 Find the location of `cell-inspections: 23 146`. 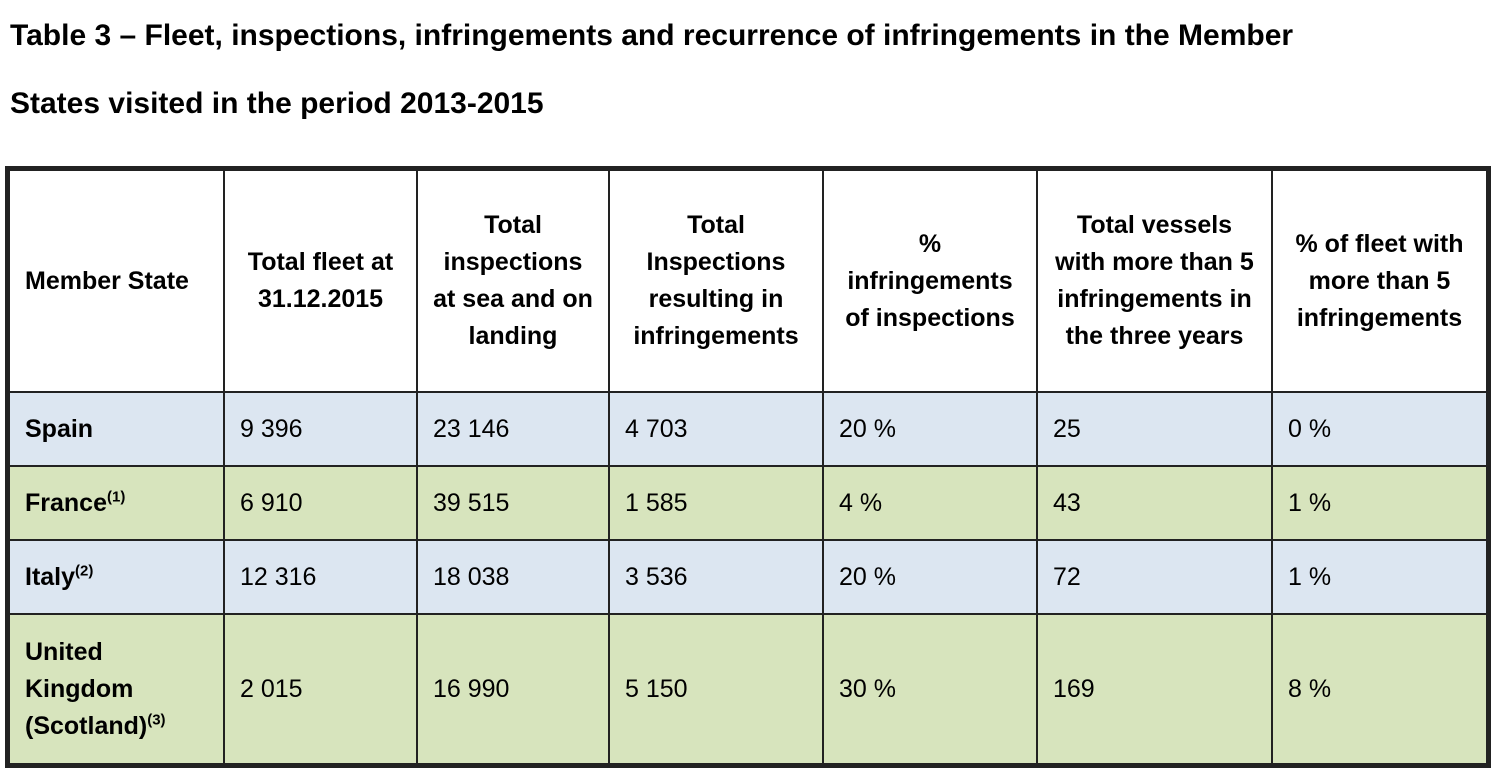

cell-inspections: 23 146 is located at coordinates (513, 429).